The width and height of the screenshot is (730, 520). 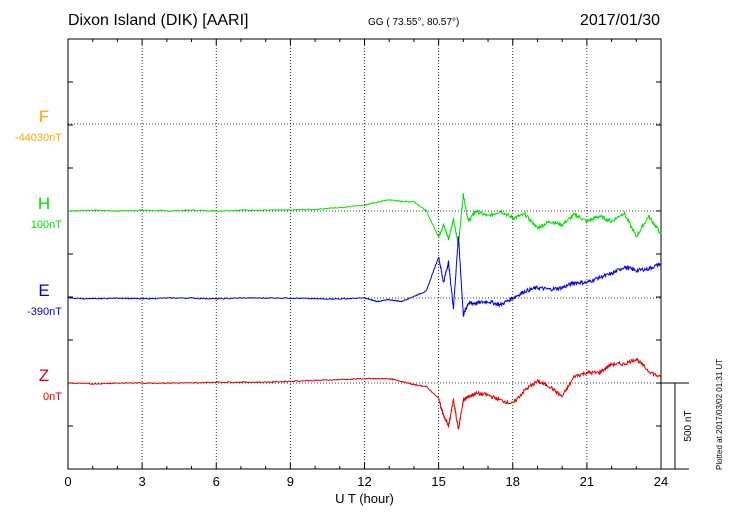 I want to click on geo-coordinates: GG ( 73.55°, 80.57°), so click(x=414, y=22).